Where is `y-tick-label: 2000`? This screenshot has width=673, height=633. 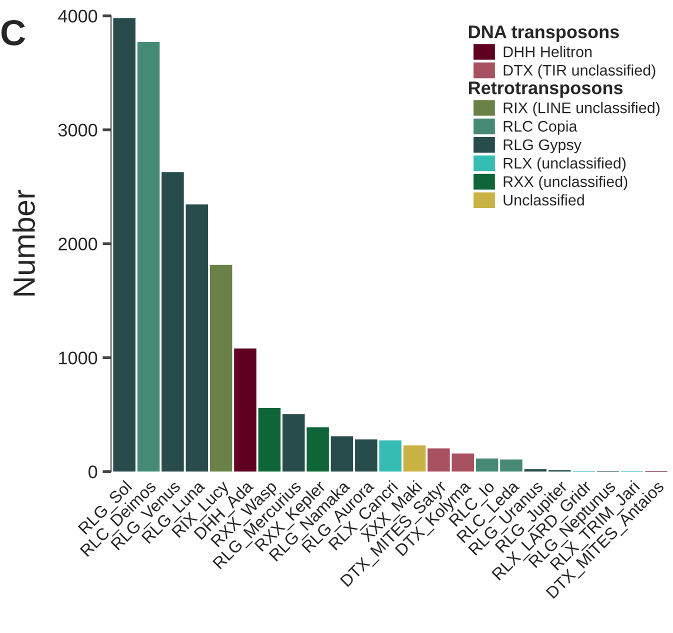 y-tick-label: 2000 is located at coordinates (78, 244).